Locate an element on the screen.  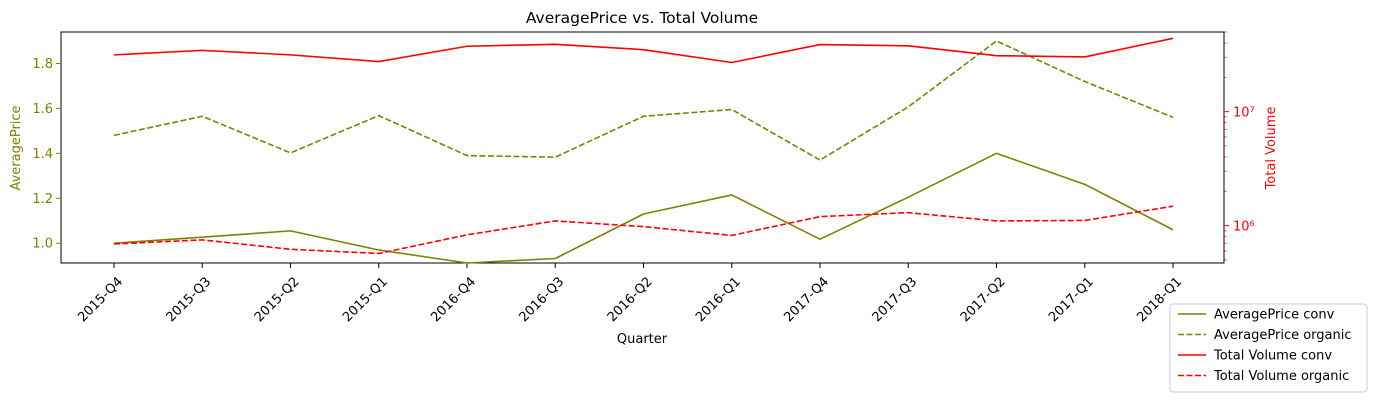
x-axis-label: Quarter is located at coordinates (642, 339).